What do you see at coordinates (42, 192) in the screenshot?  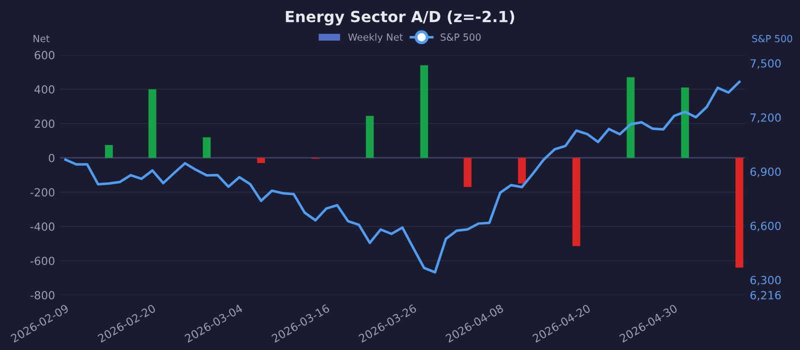 I see `y-tick-label: -200` at bounding box center [42, 192].